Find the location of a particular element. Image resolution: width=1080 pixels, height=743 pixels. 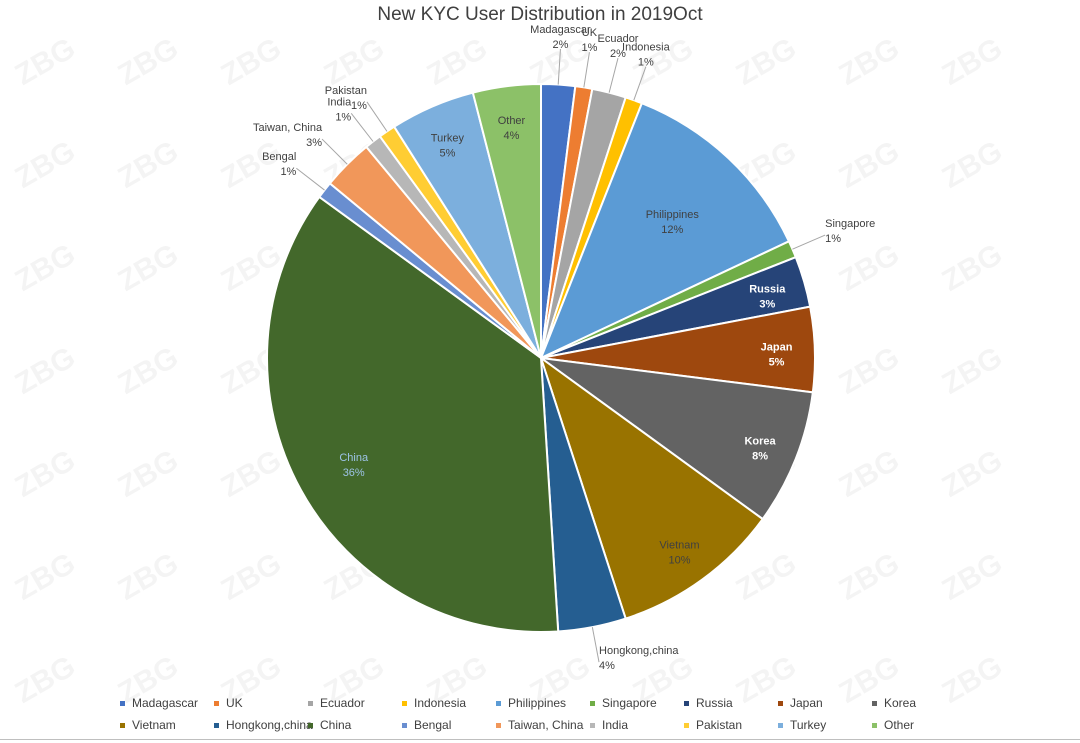

legend-item: Vietnam is located at coordinates (167, 725).